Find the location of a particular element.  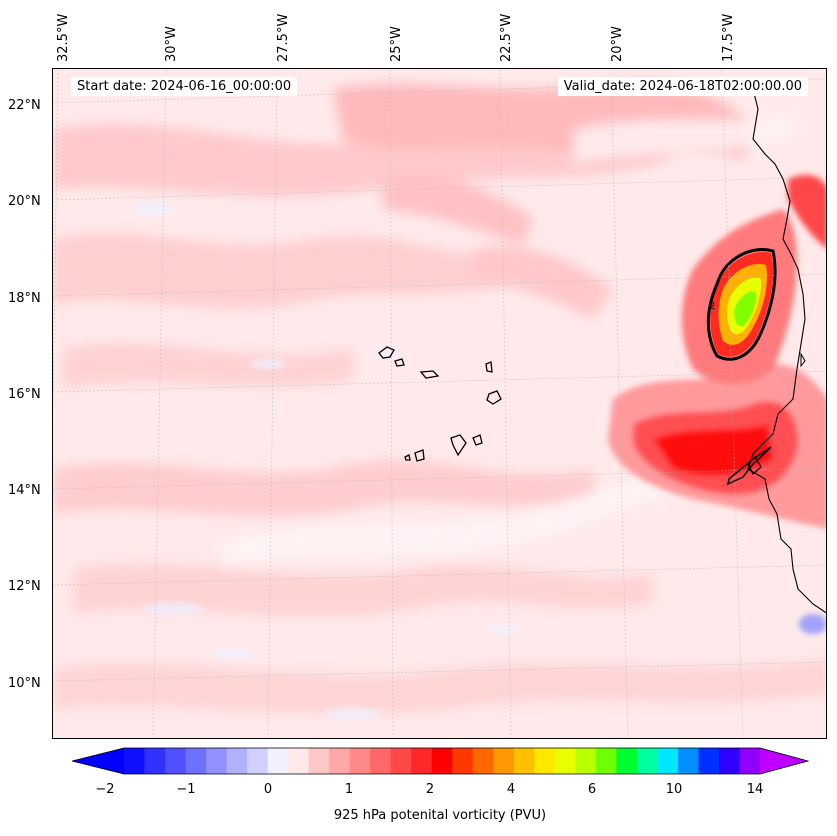

colorbar is located at coordinates (441, 761).